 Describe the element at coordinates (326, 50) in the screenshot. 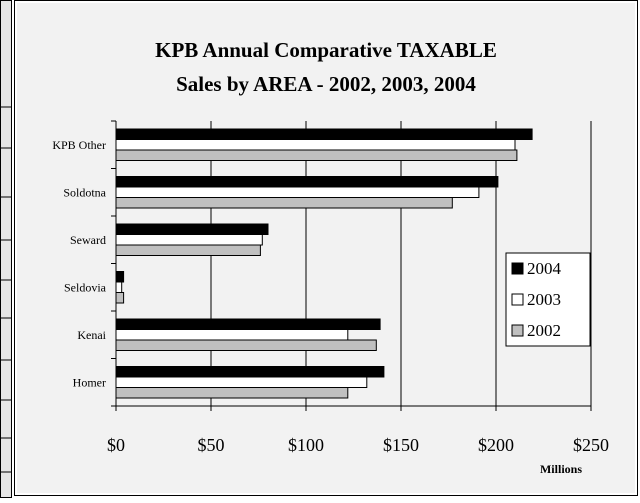

I see `chart-title-line-1: KPB Annual Comparative TAXABLE` at that location.